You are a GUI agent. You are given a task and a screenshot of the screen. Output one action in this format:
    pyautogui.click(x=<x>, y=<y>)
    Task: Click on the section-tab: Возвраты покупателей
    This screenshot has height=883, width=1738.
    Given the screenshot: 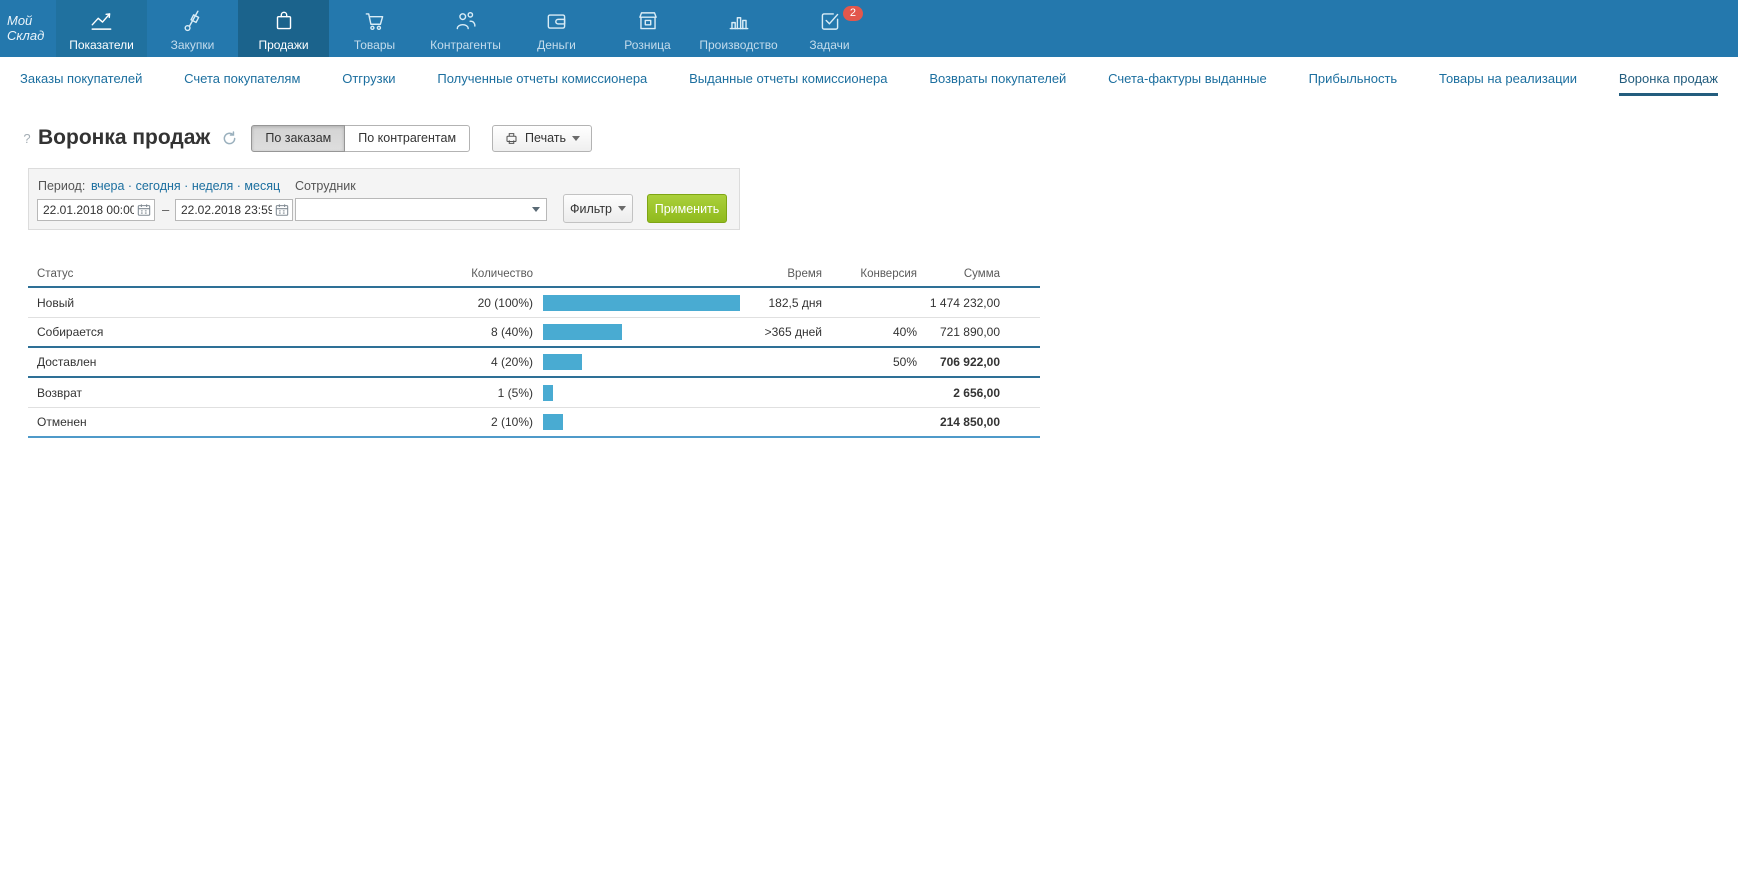 What is the action you would take?
    pyautogui.click(x=998, y=78)
    